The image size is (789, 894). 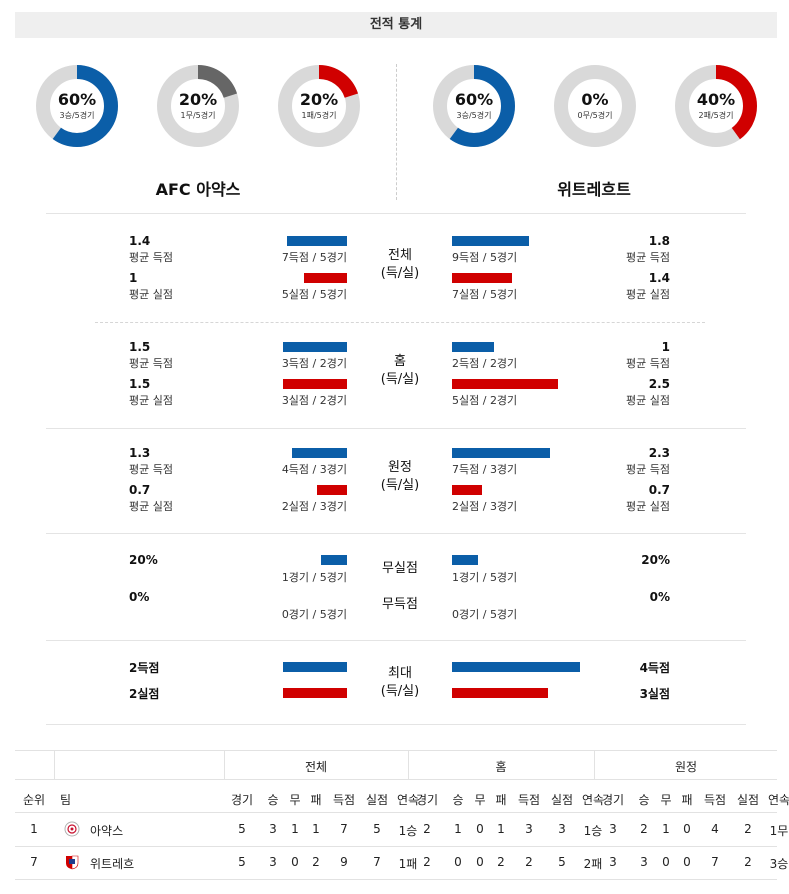 I want to click on donut-track, so click(x=595, y=106).